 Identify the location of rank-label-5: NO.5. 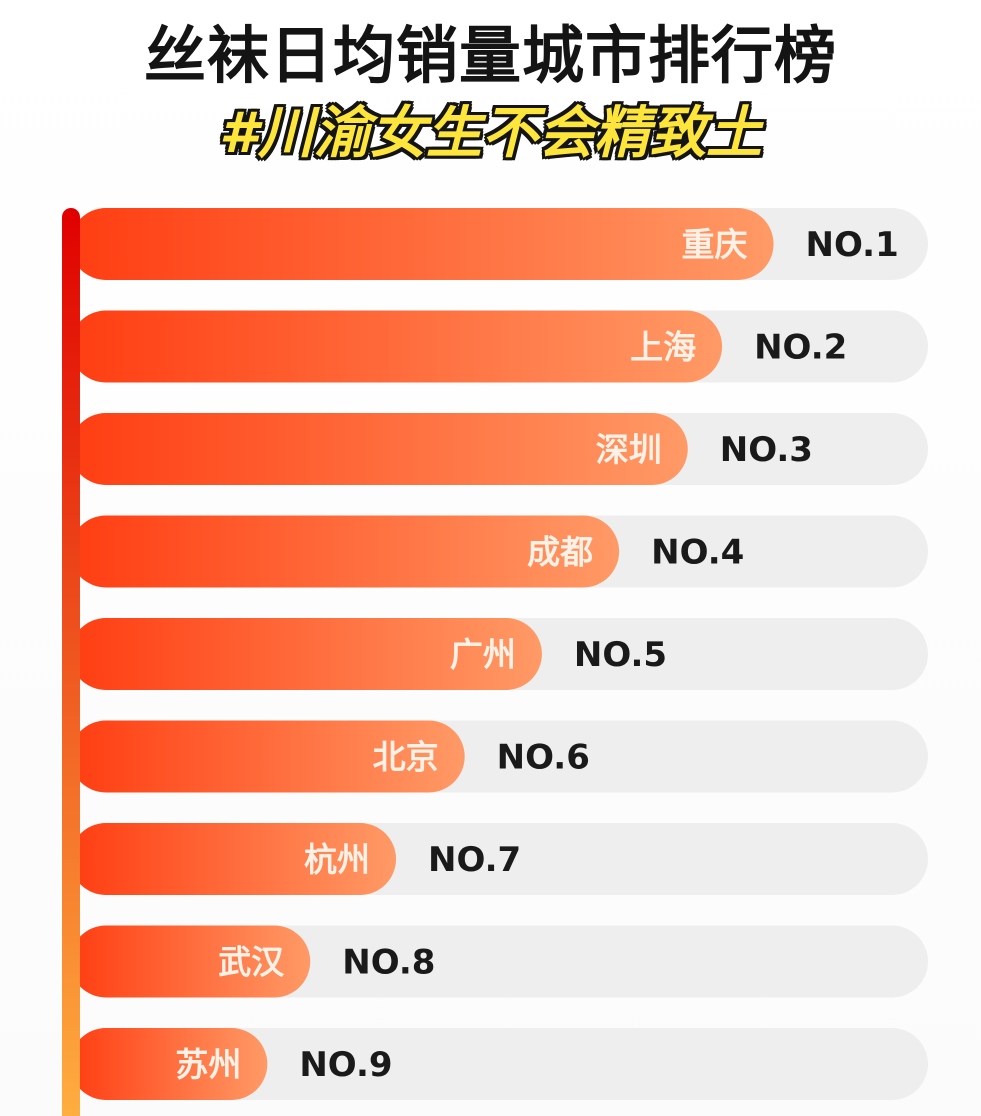
(620, 655).